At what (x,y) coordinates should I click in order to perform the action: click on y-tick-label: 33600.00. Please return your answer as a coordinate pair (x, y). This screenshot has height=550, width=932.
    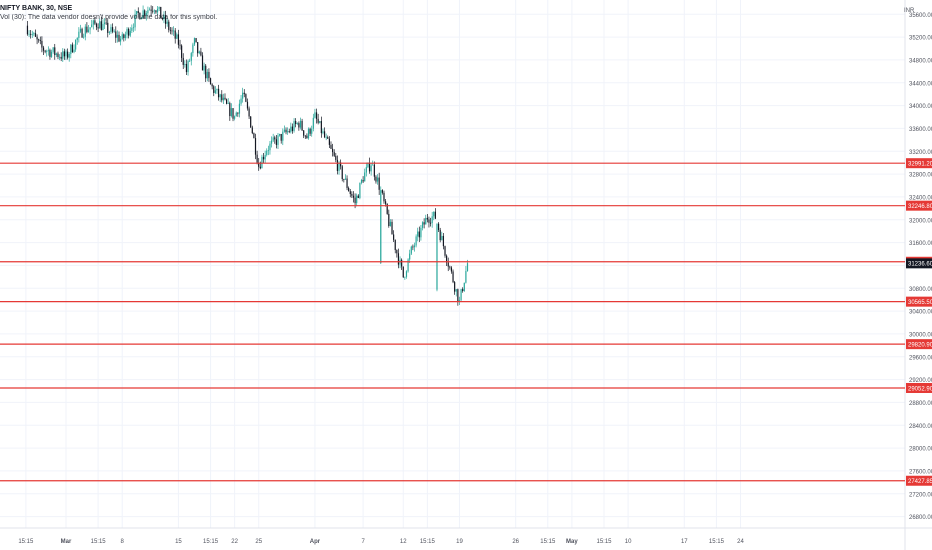
    Looking at the image, I should click on (920, 130).